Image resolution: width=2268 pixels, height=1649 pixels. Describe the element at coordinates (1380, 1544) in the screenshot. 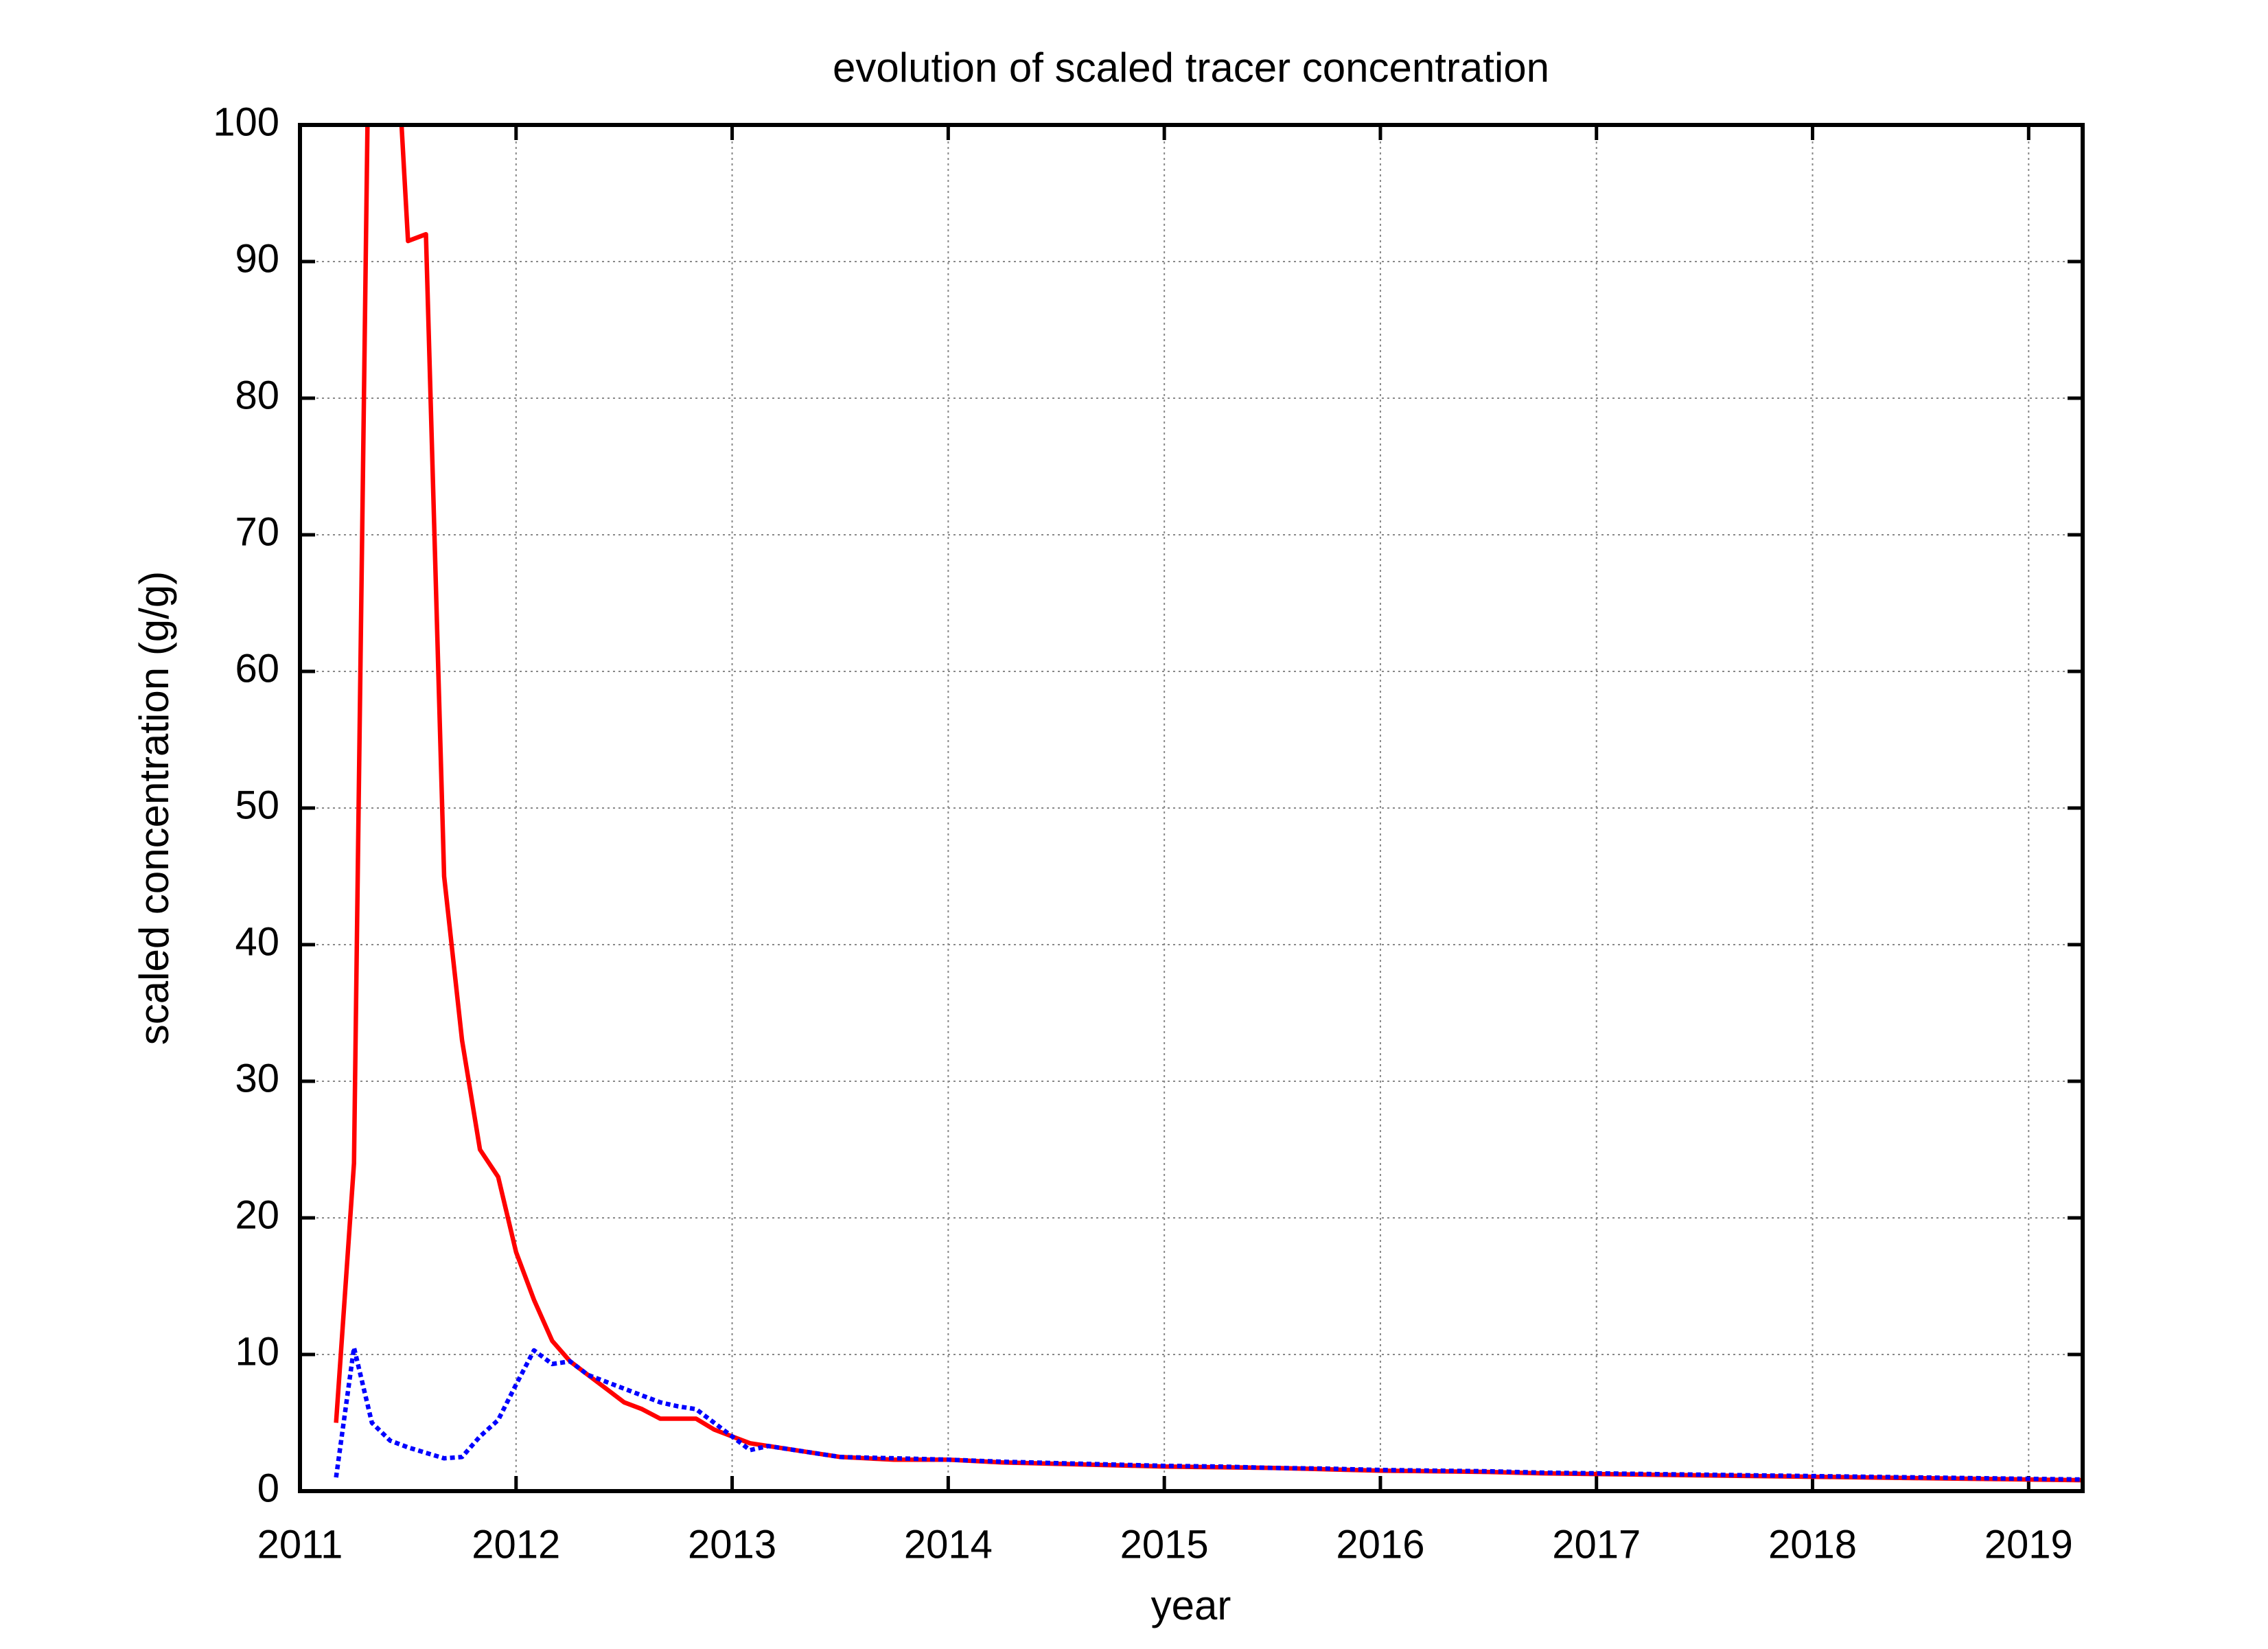

I see `x-tick-label: 2016` at that location.